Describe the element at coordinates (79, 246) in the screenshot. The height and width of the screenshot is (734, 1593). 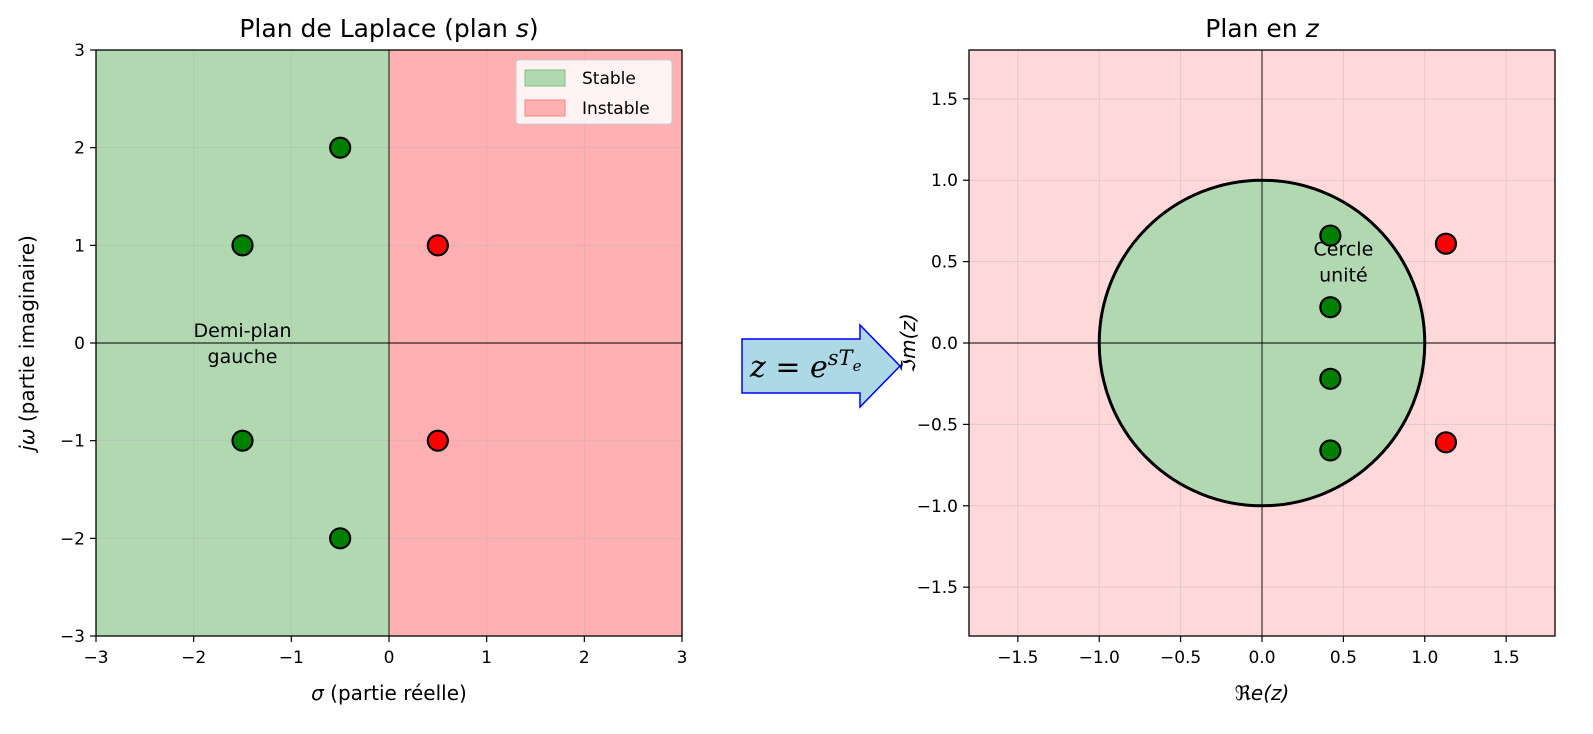
I see `y-tick-label: 1` at that location.